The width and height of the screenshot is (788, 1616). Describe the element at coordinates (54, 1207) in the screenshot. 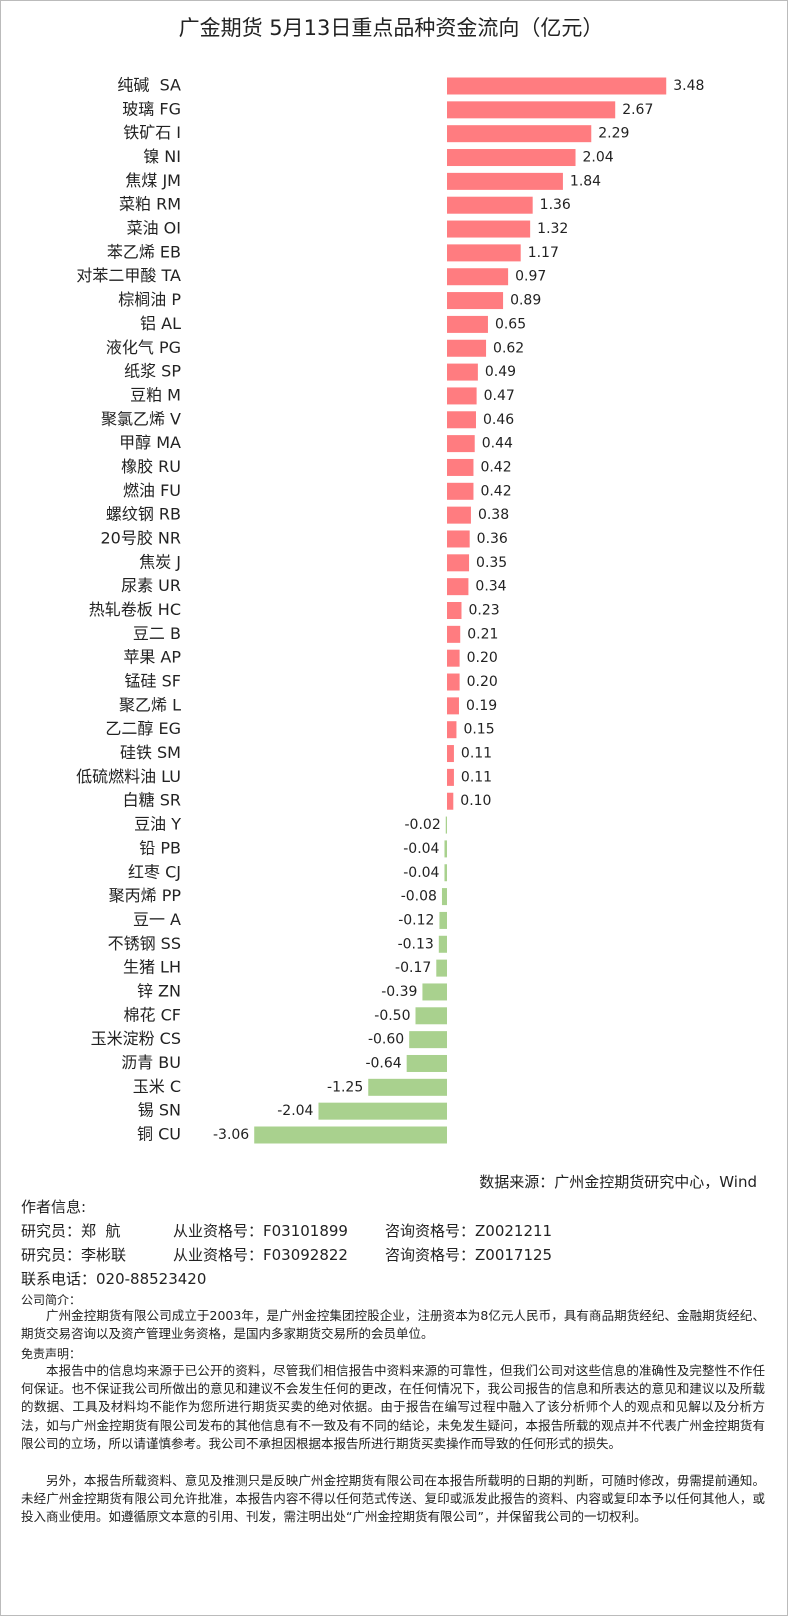

I see `author-heading: 作者信息:` at that location.